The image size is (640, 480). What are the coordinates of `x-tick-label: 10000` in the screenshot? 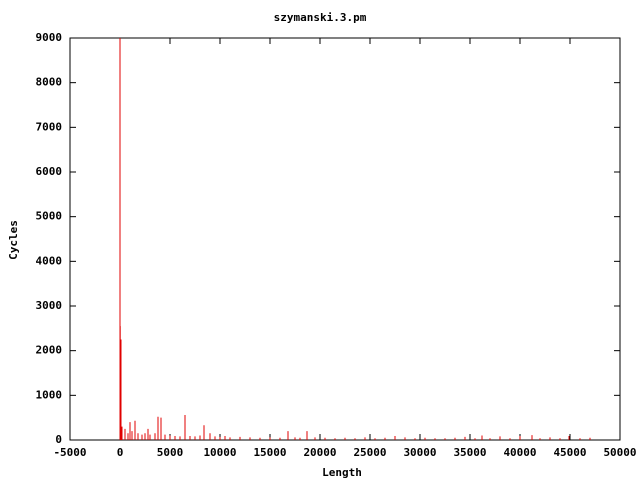 It's located at (219, 452).